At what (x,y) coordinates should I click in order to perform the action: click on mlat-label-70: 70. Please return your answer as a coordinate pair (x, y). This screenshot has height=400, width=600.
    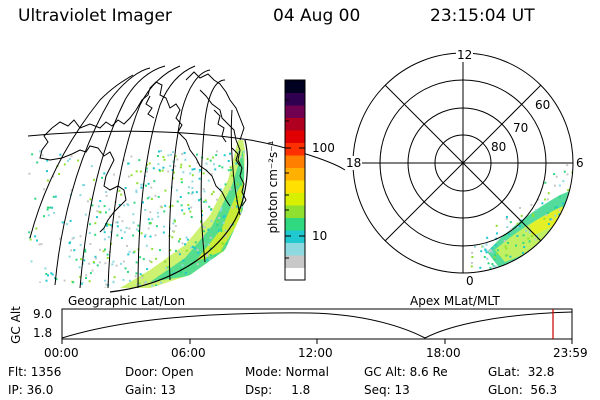
    Looking at the image, I should click on (521, 128).